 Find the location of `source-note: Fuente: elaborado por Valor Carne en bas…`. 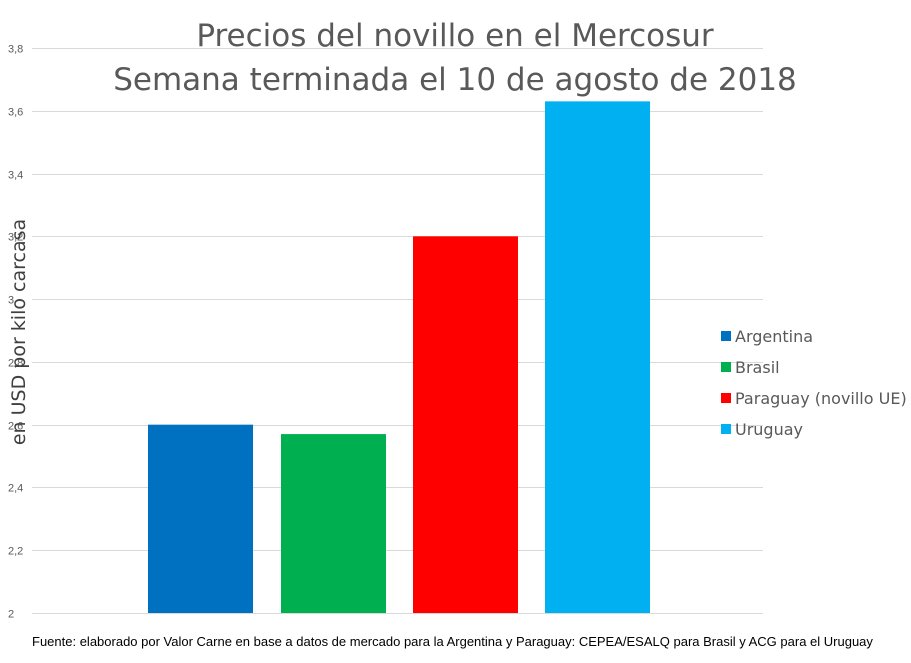

source-note: Fuente: elaborado por Valor Carne en bas… is located at coordinates (452, 641).